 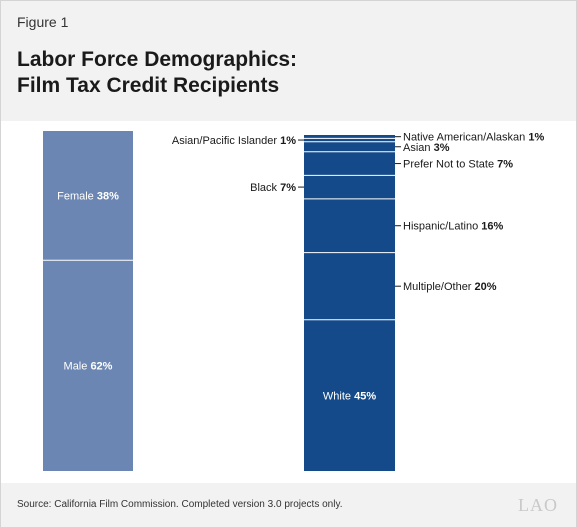 What do you see at coordinates (349, 146) in the screenshot?
I see `race-bar-asian` at bounding box center [349, 146].